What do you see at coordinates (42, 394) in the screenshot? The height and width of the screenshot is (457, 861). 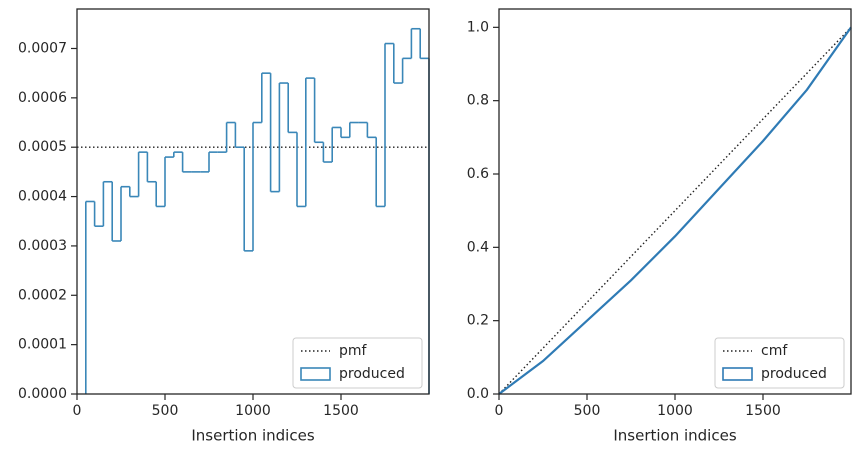 I see `y-tick-label: 0.0000` at bounding box center [42, 394].